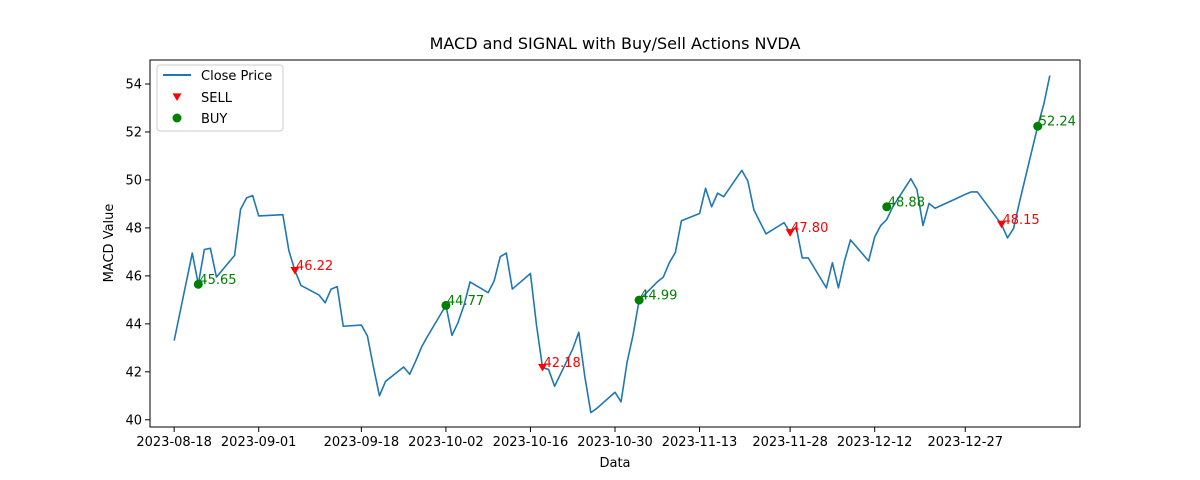  I want to click on x-tick-label: 2023-08-18, so click(174, 442).